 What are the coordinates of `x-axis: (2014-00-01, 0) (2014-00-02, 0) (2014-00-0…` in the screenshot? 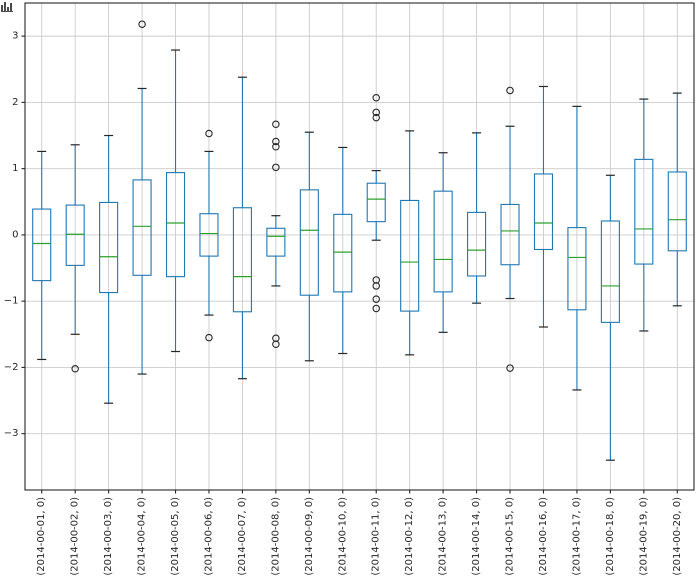 It's located at (359, 533).